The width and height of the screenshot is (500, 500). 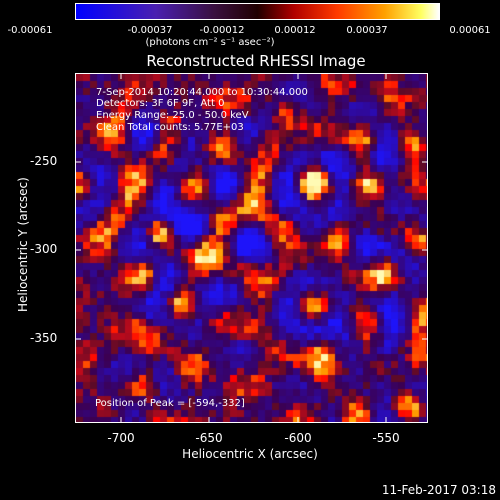 What do you see at coordinates (44, 161) in the screenshot?
I see `y-tick-label: -250` at bounding box center [44, 161].